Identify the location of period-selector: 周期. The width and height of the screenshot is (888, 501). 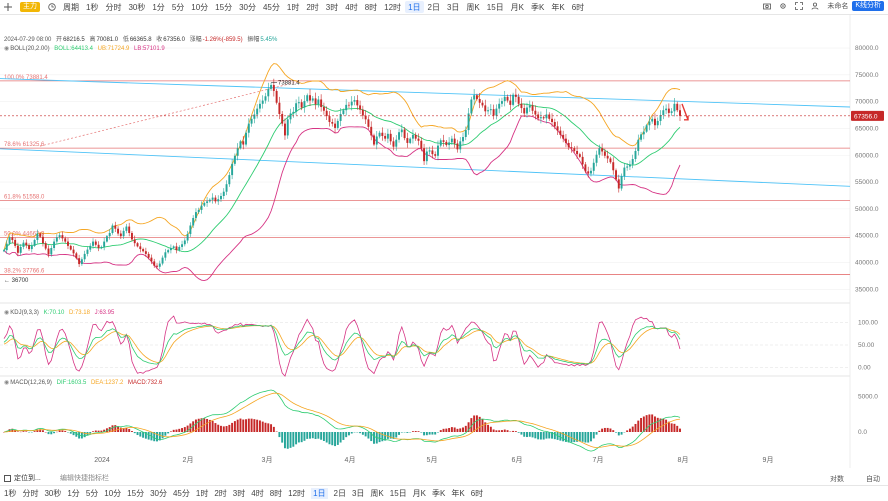
(71, 7).